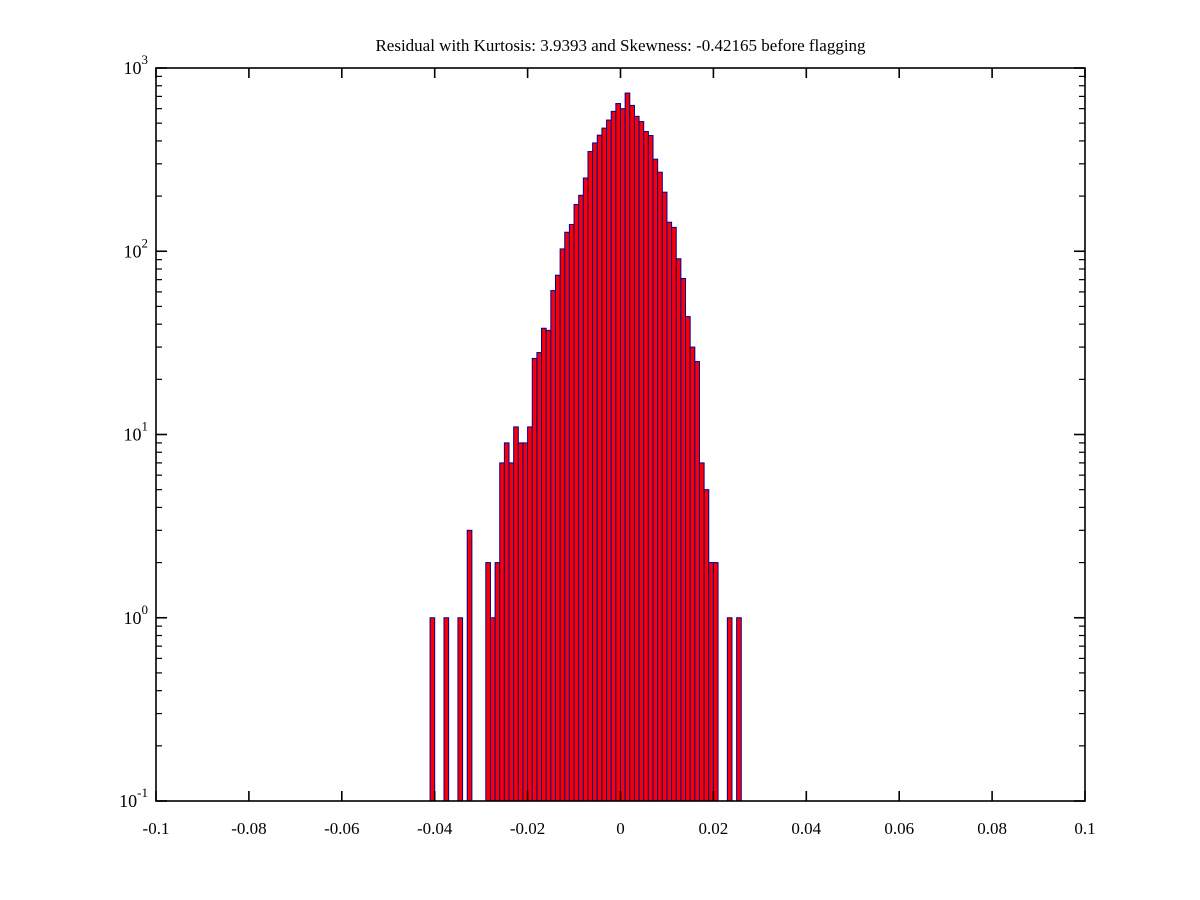 Image resolution: width=1200 pixels, height=900 pixels. Describe the element at coordinates (156, 828) in the screenshot. I see `x-tick-label: -0.1` at that location.